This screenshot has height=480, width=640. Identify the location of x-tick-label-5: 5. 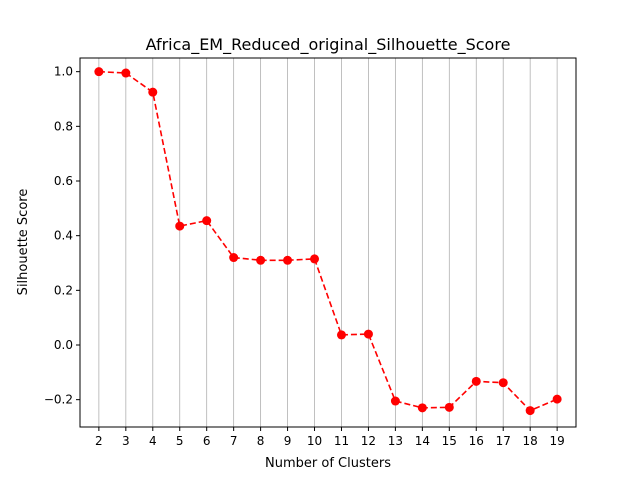
(180, 441).